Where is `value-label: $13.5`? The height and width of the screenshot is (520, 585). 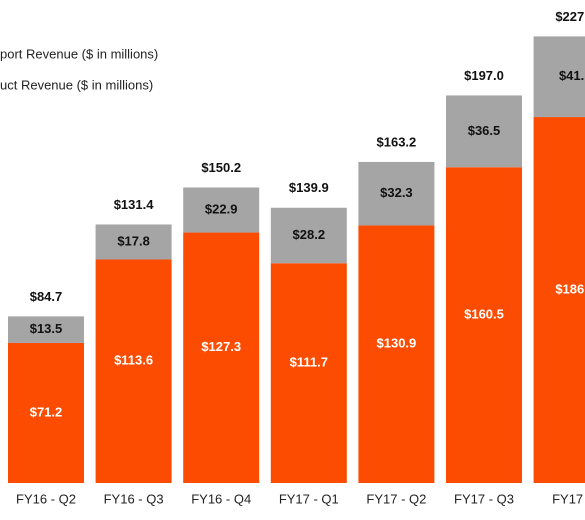
value-label: $13.5 is located at coordinates (46, 328).